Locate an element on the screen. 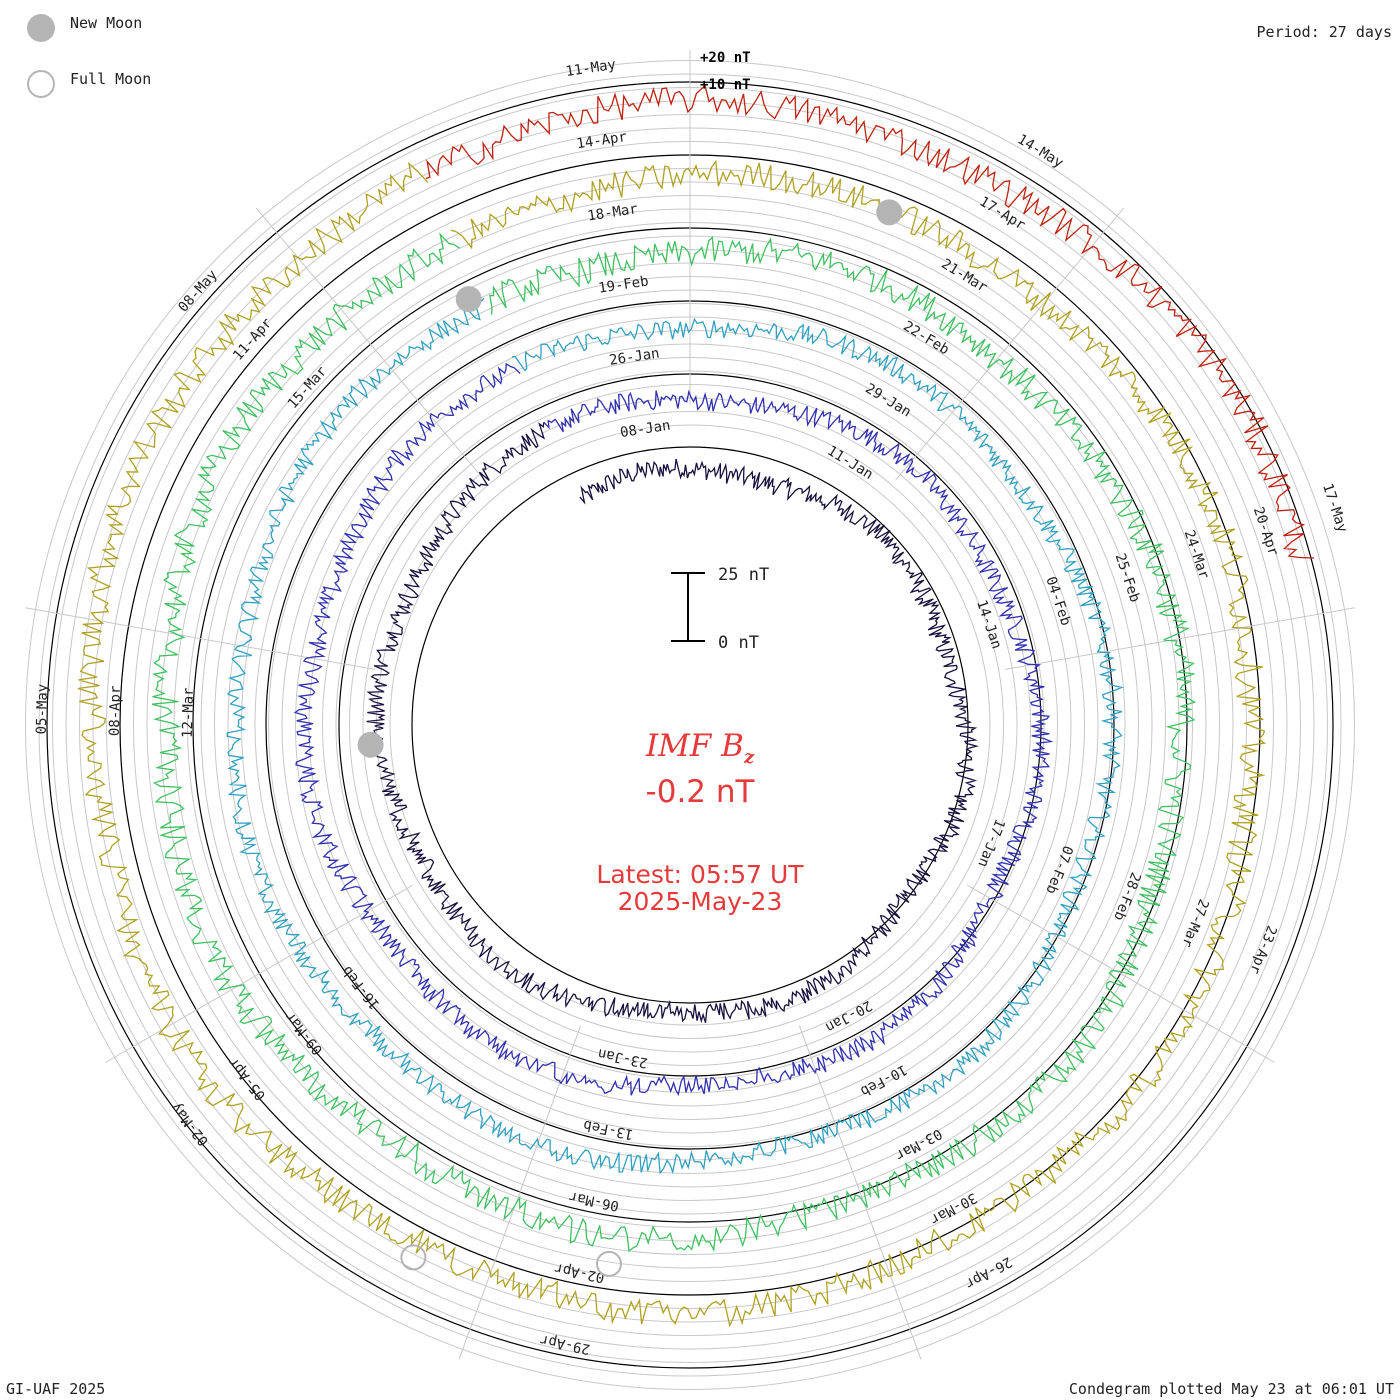  footer-plot-time: Condegram plotted May 23 at 06:01 UT is located at coordinates (1231, 1389).